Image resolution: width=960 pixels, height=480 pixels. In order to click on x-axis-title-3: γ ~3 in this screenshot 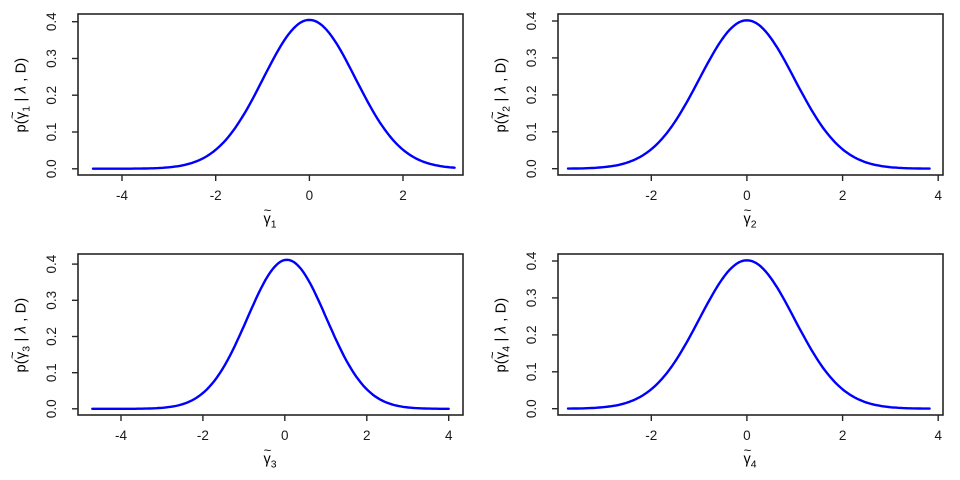, I will do `click(270, 456)`.